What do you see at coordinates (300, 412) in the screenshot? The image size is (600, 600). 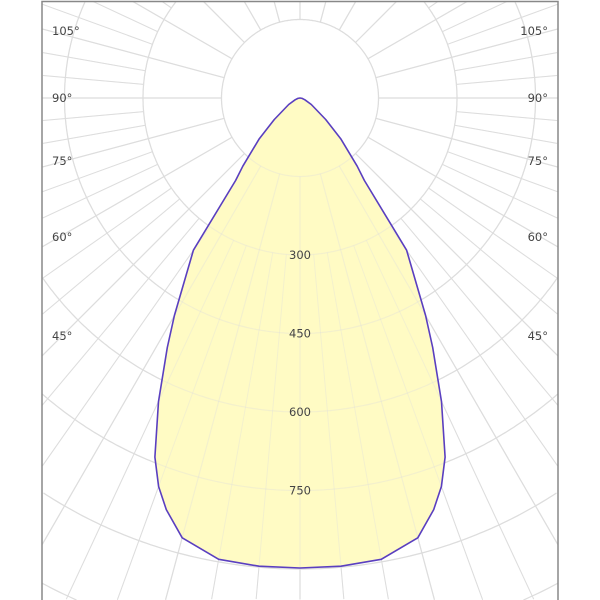 I see `radial-tick-label: 600` at bounding box center [300, 412].